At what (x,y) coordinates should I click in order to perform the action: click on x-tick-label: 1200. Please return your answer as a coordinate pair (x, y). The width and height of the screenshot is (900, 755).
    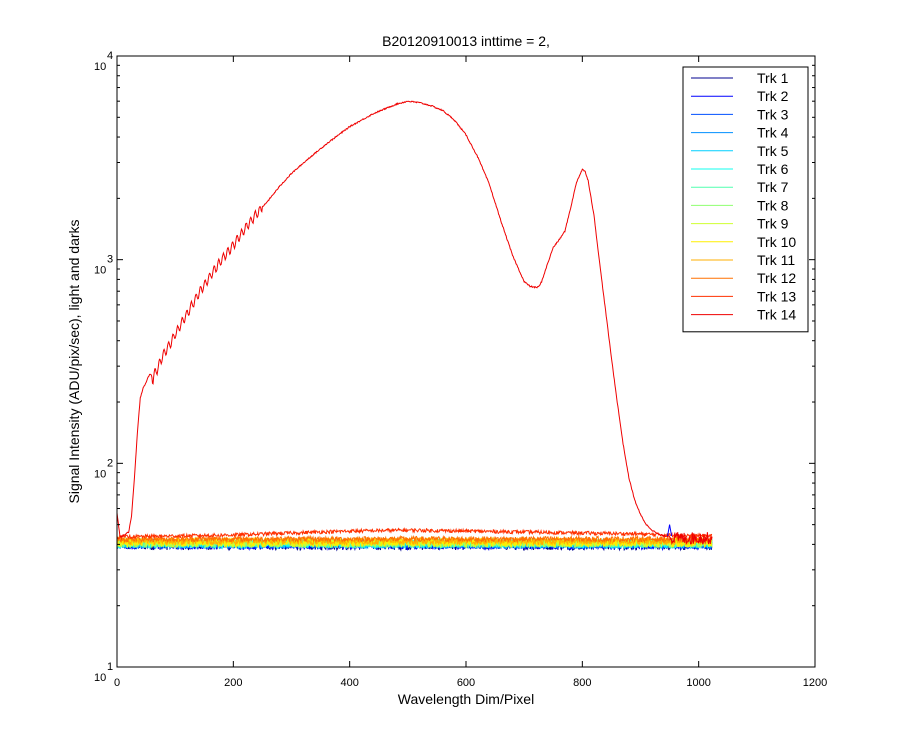
    Looking at the image, I should click on (815, 683).